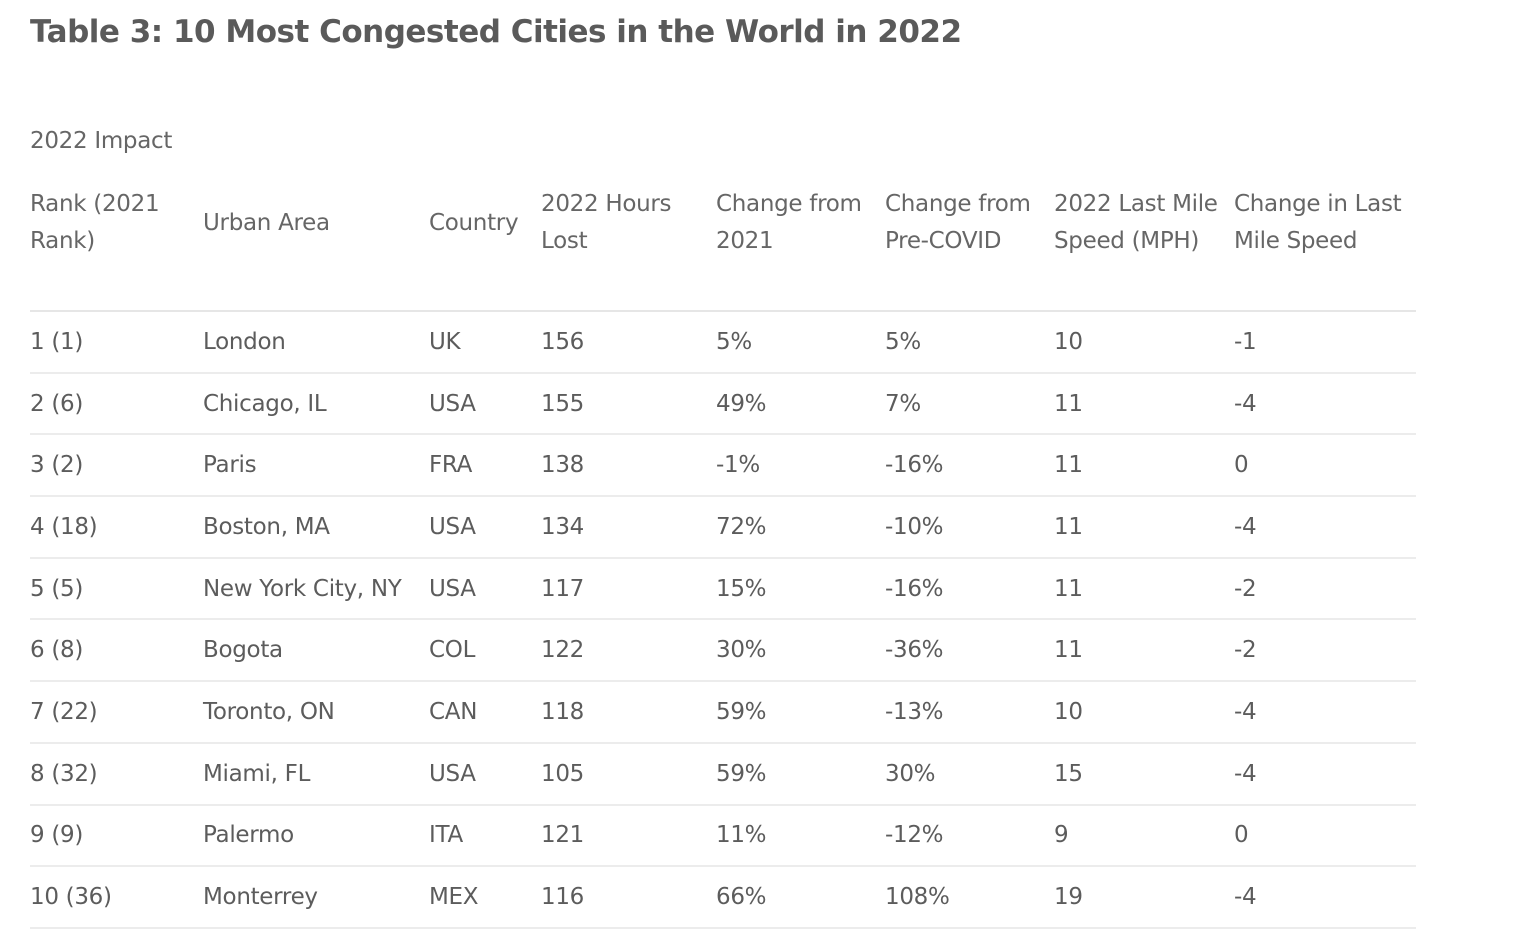 This screenshot has width=1516, height=938. Describe the element at coordinates (316, 774) in the screenshot. I see `cell-urban-area: Miami, FL` at that location.